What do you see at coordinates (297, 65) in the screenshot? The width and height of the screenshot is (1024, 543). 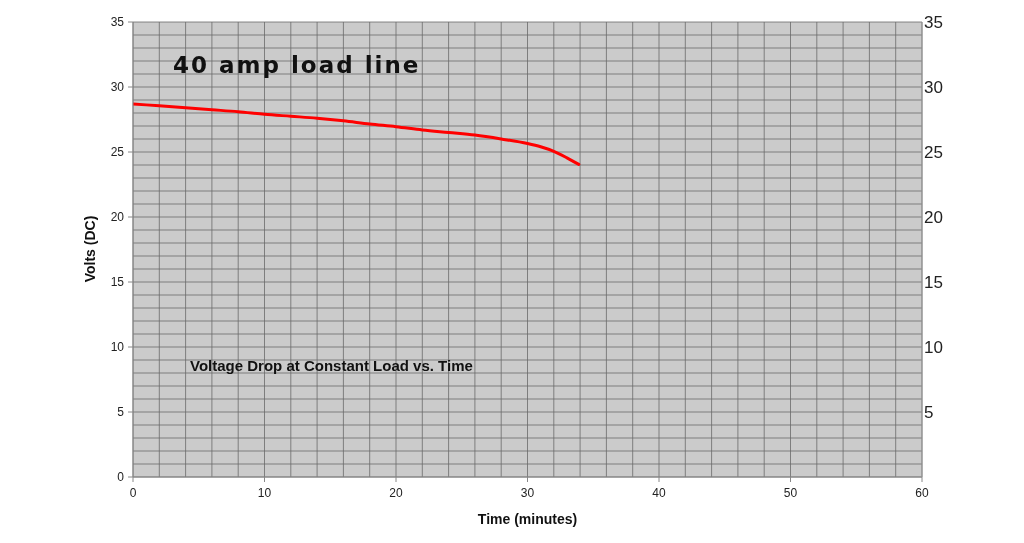 I see `annotation: 40 amp load line` at bounding box center [297, 65].